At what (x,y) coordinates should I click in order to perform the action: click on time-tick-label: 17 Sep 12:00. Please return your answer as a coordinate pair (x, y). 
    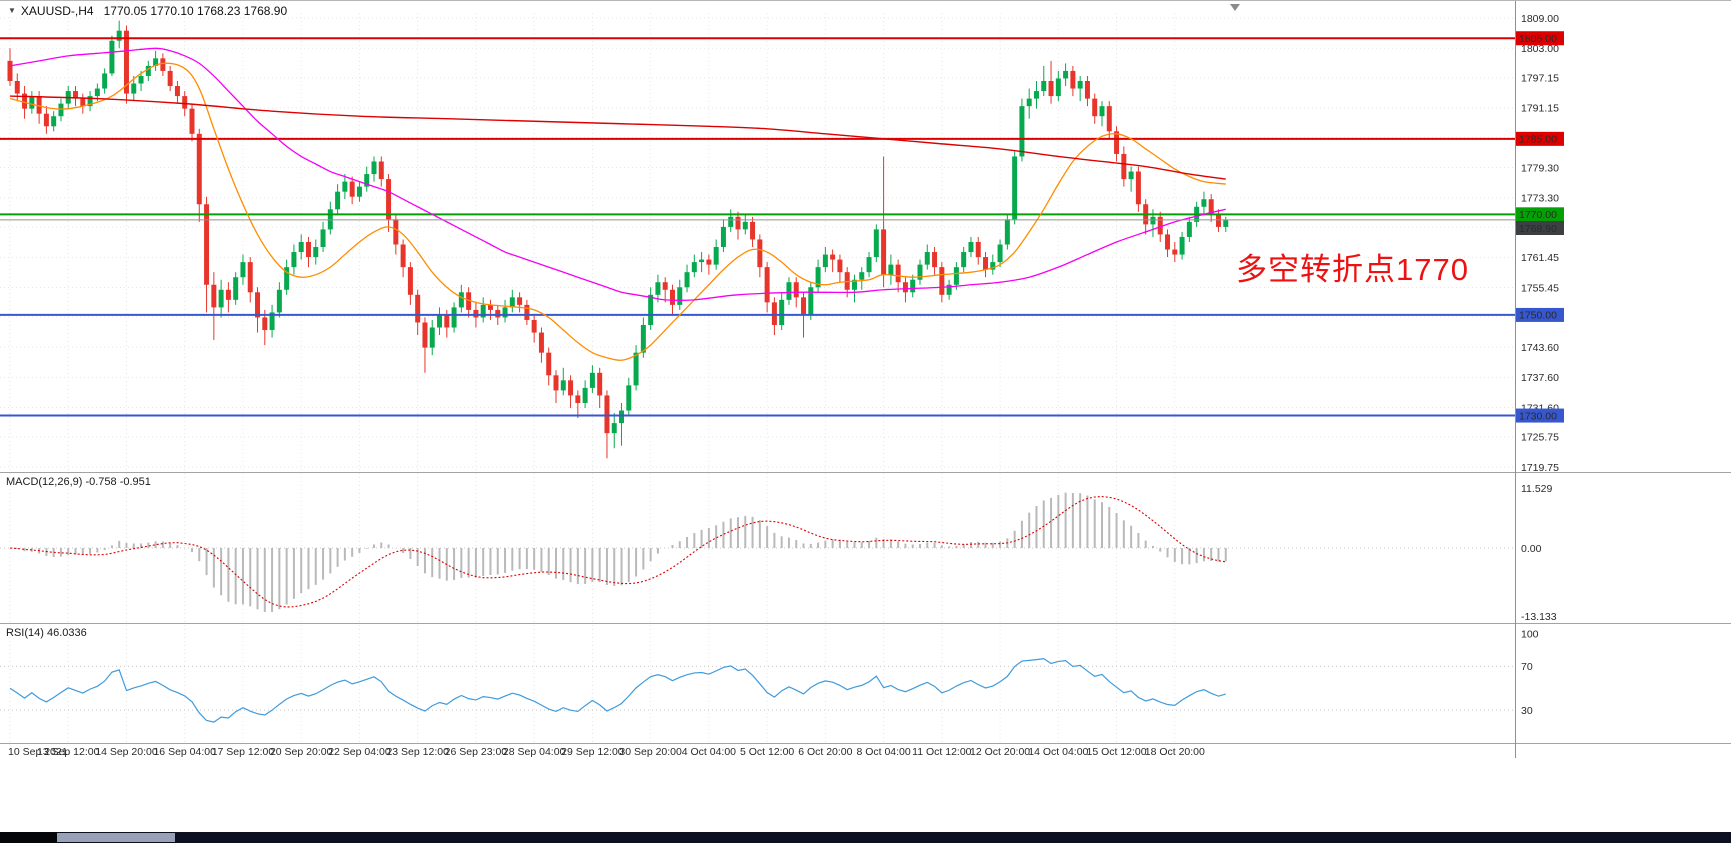
    Looking at the image, I should click on (243, 752).